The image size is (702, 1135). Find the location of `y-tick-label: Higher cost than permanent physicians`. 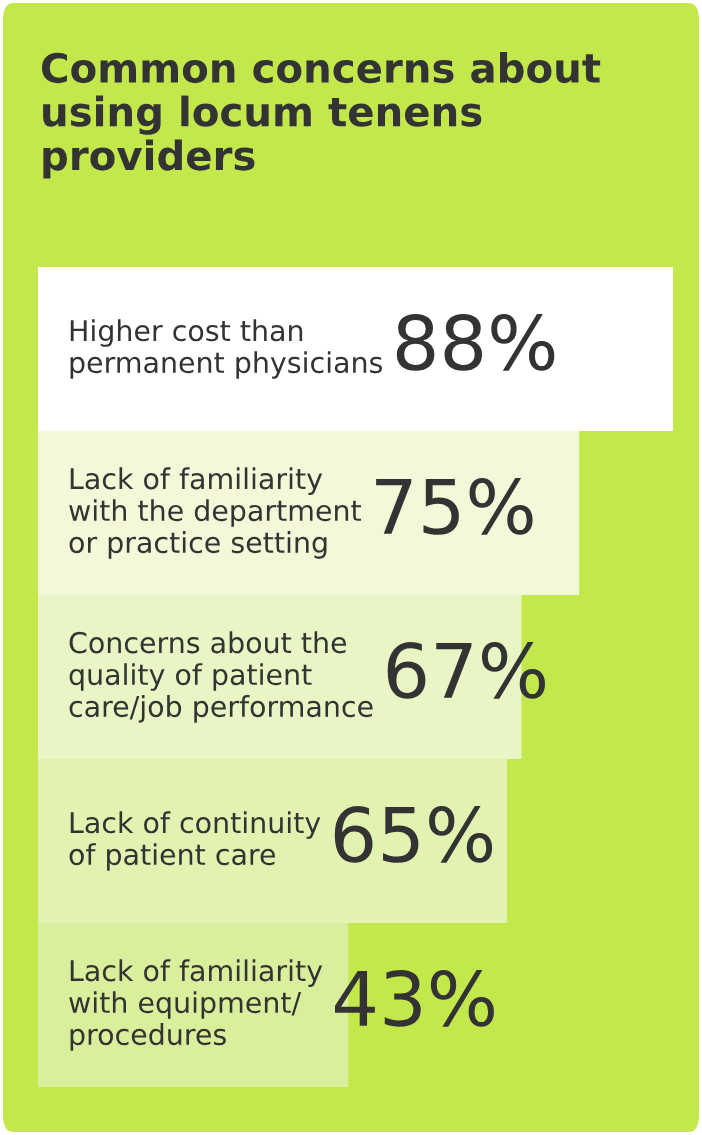

y-tick-label: Higher cost than permanent physicians is located at coordinates (226, 349).